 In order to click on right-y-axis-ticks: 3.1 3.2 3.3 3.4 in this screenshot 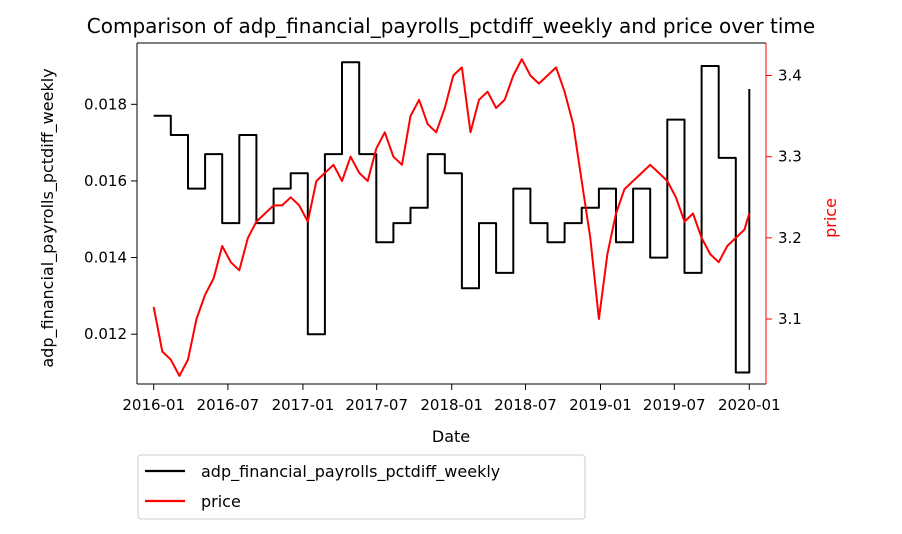, I will do `click(784, 197)`.